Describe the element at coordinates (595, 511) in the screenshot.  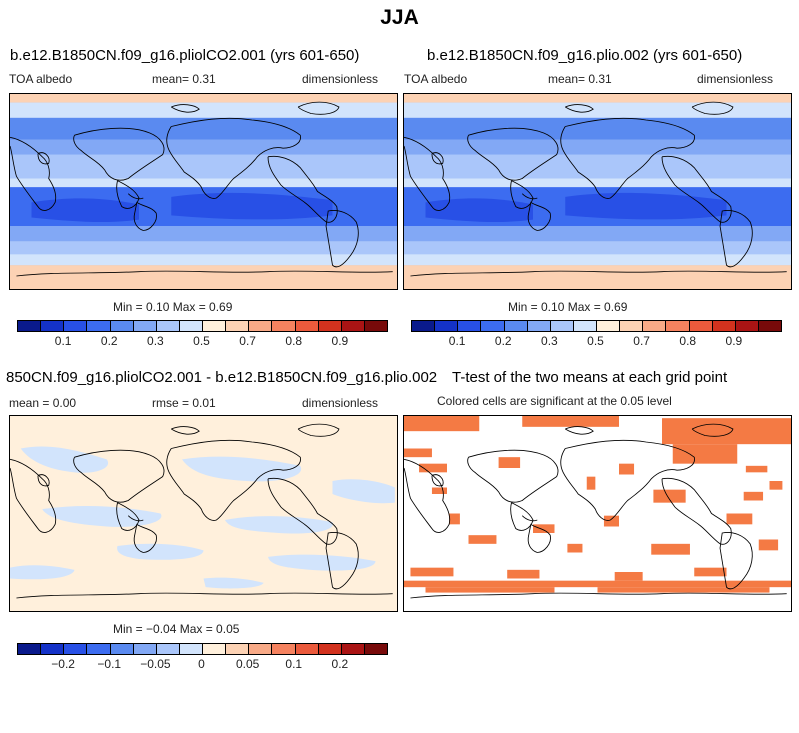
I see `panel4-coastlines` at that location.